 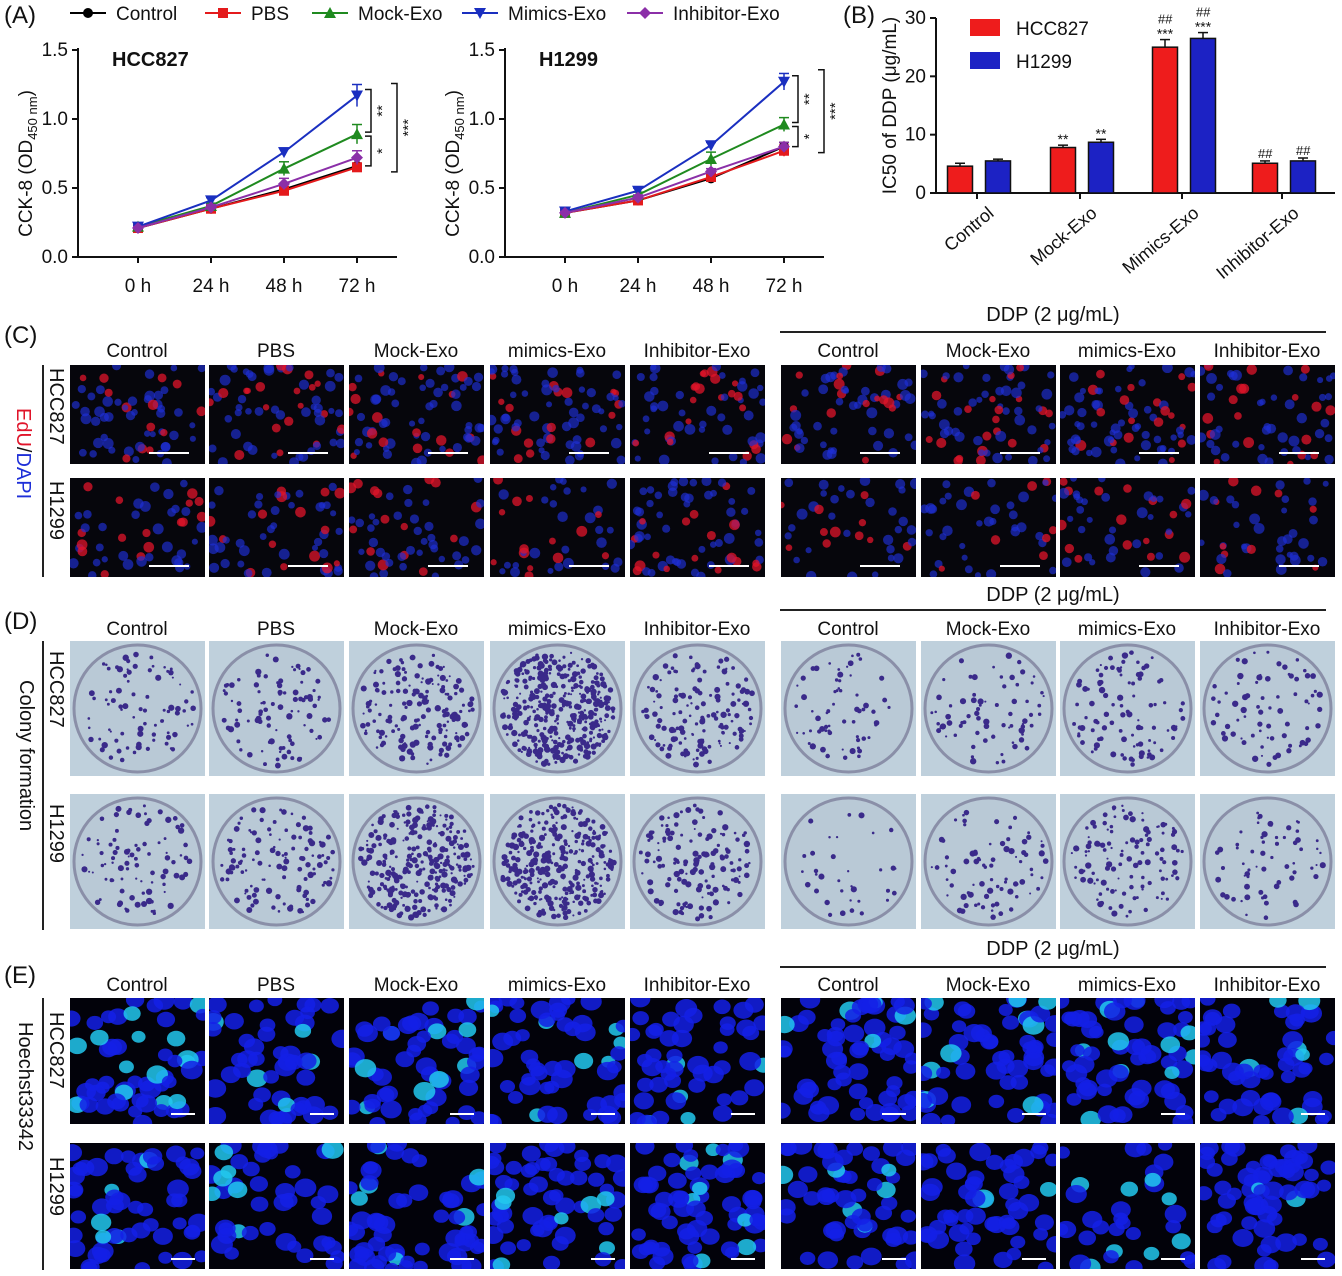 What do you see at coordinates (25, 1086) in the screenshot?
I see `hoechst-label: Hoechst33342` at bounding box center [25, 1086].